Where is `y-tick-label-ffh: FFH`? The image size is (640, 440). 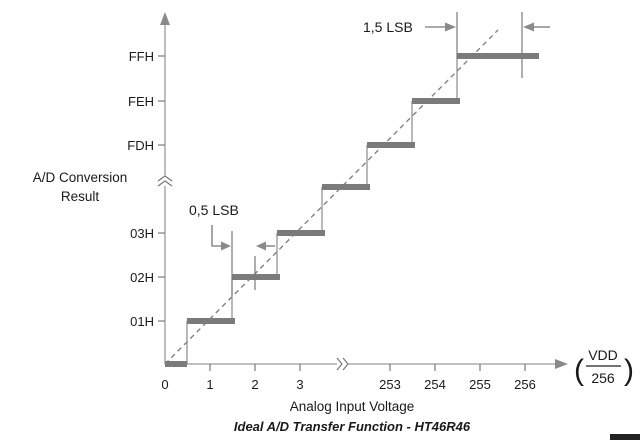
y-tick-label-ffh: FFH is located at coordinates (141, 56).